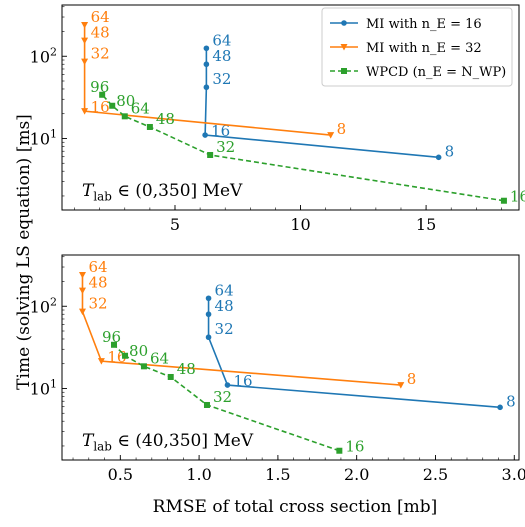  Describe the element at coordinates (300, 224) in the screenshot. I see `x-tick-label: 10` at that location.